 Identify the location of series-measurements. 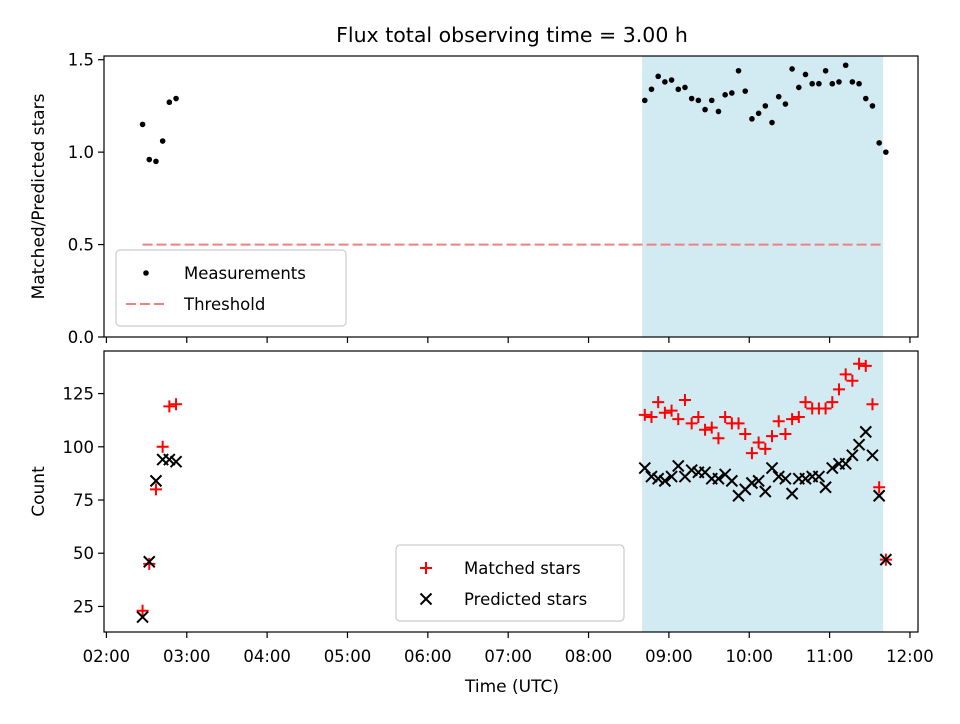
(514, 113).